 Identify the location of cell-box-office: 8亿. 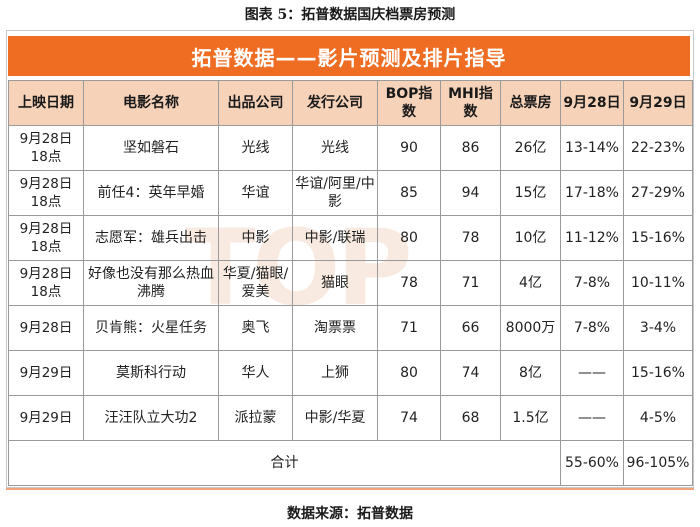
(530, 373).